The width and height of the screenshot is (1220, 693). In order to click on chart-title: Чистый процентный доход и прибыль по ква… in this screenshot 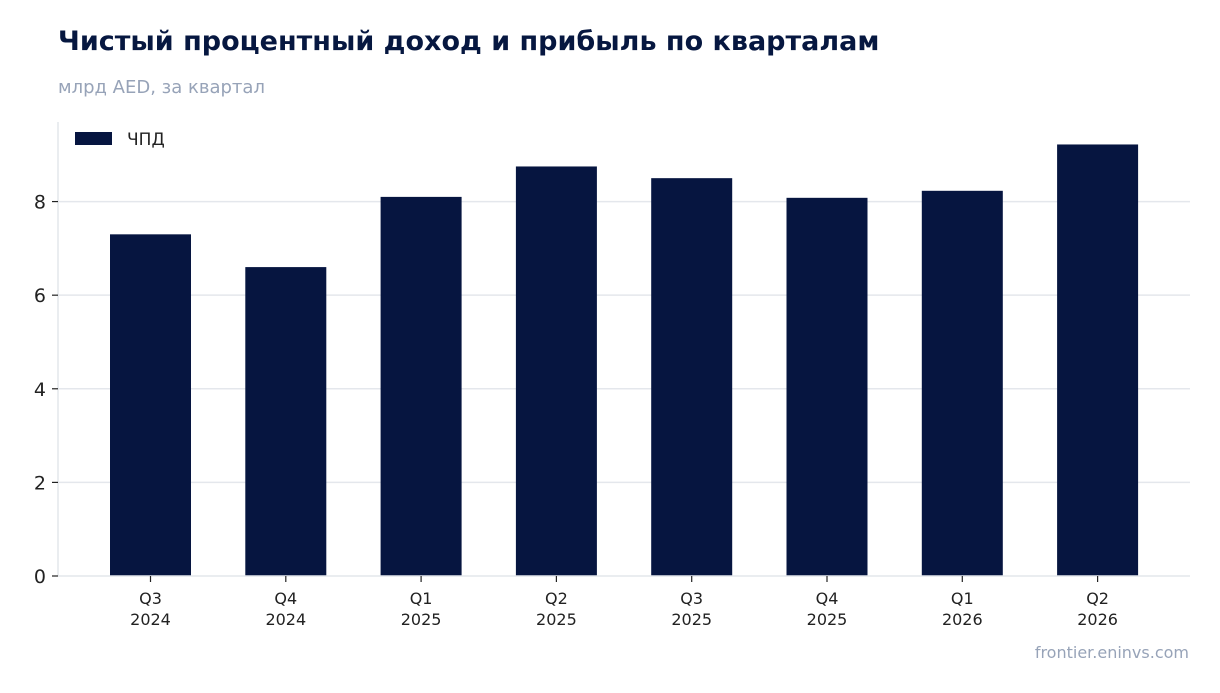, I will do `click(469, 41)`.